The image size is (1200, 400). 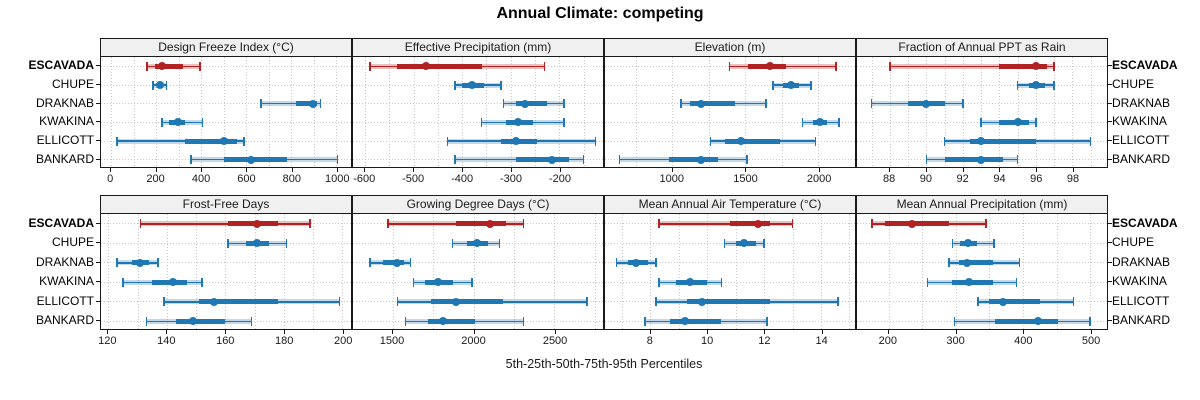 I want to click on row-label-right: KWAKINA, so click(x=1139, y=281).